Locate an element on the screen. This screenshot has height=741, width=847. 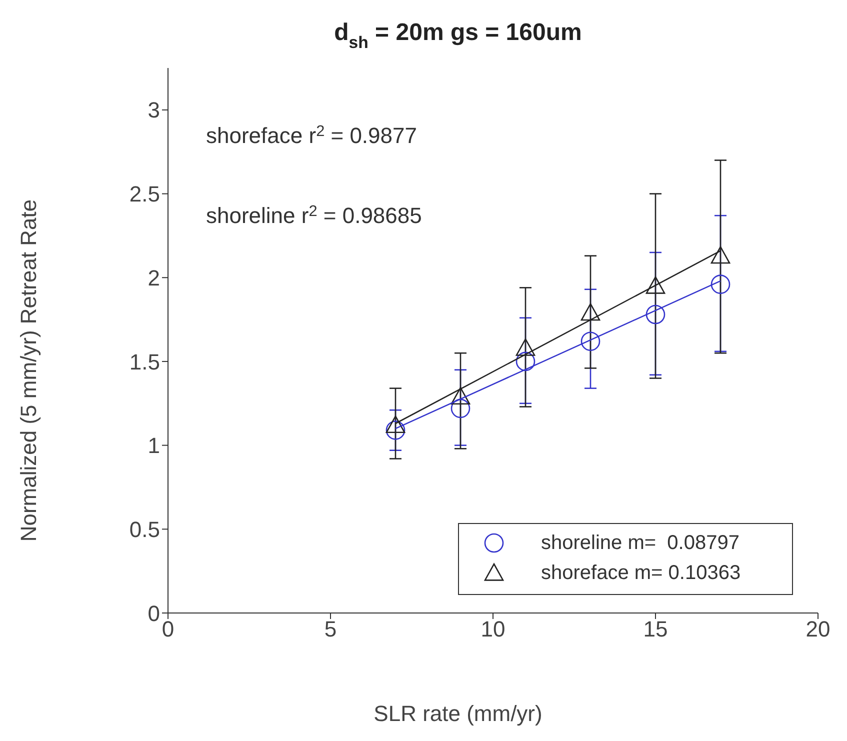
annotation: shoreface r$^{2}$ = 0.9877 is located at coordinates (311, 135).